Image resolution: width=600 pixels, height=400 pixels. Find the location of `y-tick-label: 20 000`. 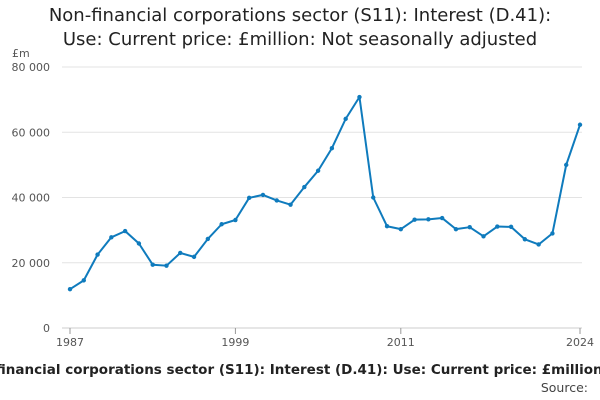

y-tick-label: 20 000 is located at coordinates (31, 263).